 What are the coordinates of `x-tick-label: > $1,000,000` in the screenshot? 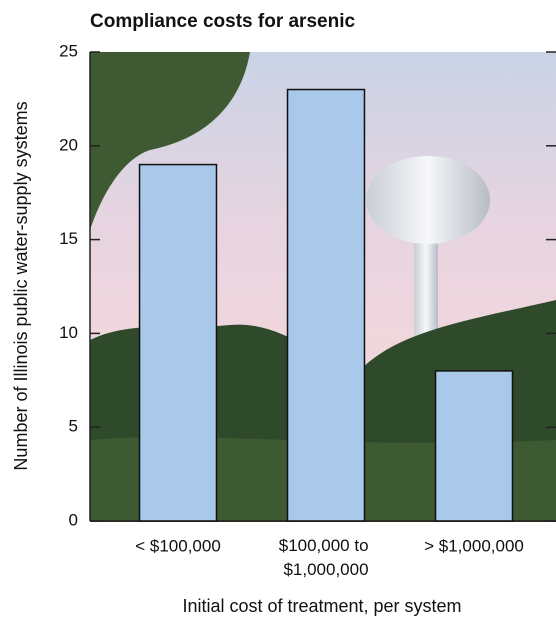 It's located at (474, 545).